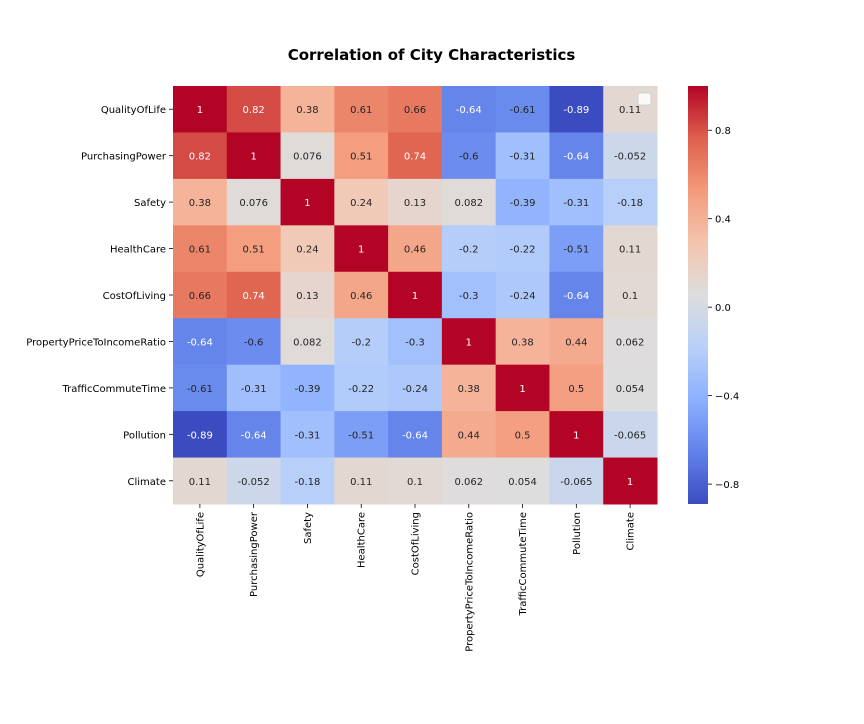 Image resolution: width=864 pixels, height=724 pixels. Describe the element at coordinates (723, 131) in the screenshot. I see `colorbar-tick-label: 0.8` at that location.